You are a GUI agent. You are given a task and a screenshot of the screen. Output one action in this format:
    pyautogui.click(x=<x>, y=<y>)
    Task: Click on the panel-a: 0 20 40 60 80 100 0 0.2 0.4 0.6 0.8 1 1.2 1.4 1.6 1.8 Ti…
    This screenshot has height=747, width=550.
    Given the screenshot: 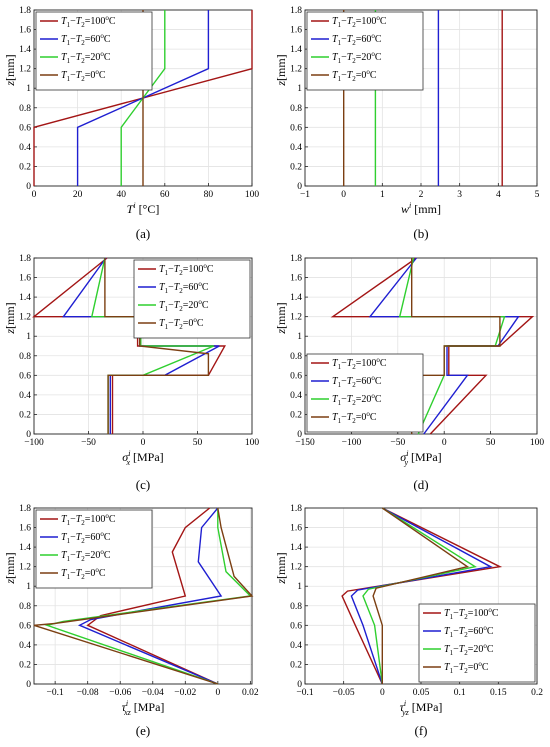 What is the action you would take?
    pyautogui.click(x=131, y=123)
    